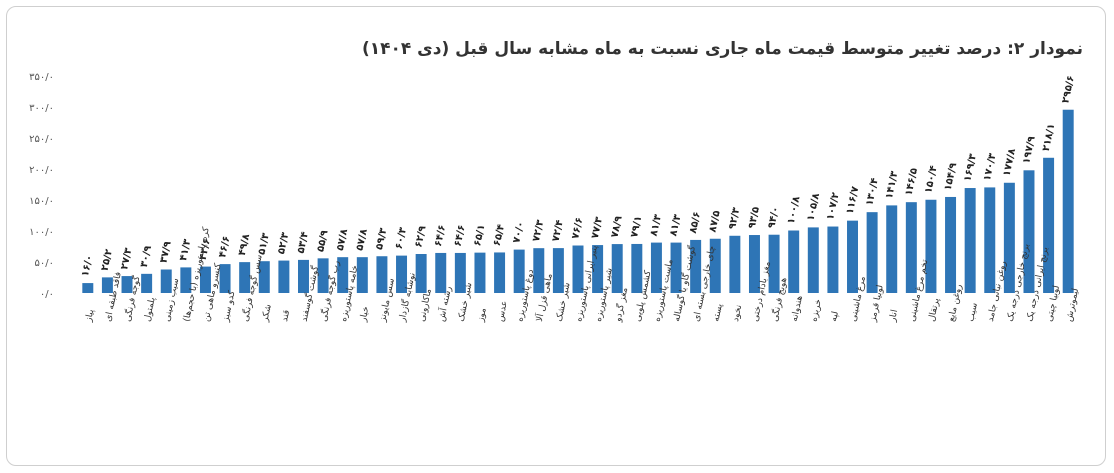 The image size is (1114, 473). I want to click on data-label: ۲۱۸/۱, so click(1049, 138).